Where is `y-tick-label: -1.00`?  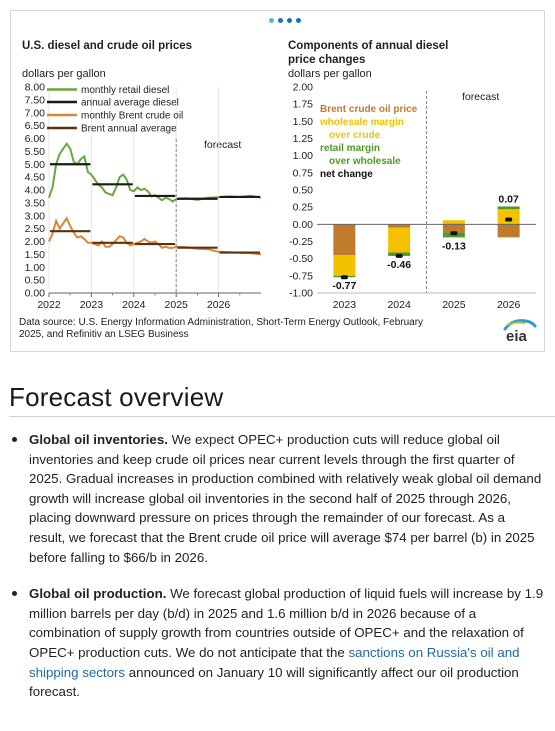
y-tick-label: -1.00 is located at coordinates (301, 294).